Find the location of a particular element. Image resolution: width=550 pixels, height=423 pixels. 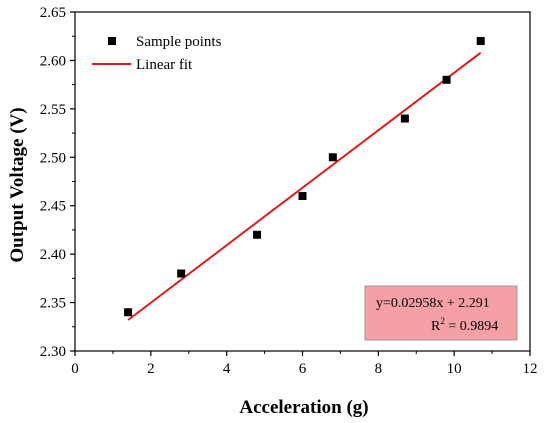

y-axis-title: Output Voltage (V) is located at coordinates (17, 184).